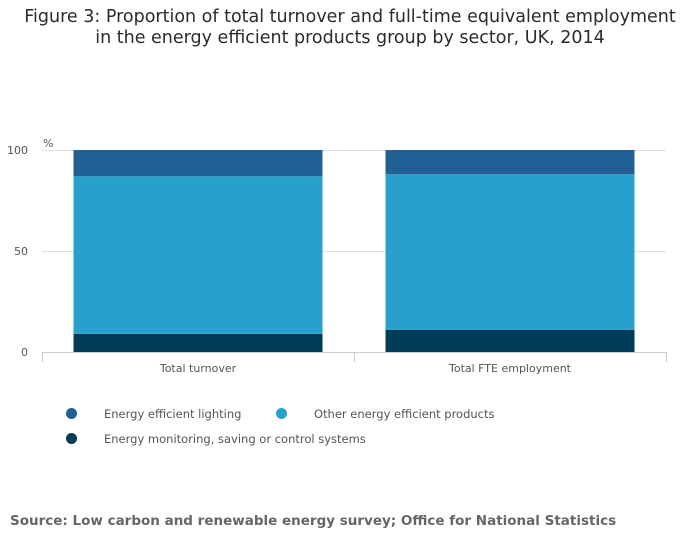 This screenshot has height=549, width=700. I want to click on x-category-label-1: Total FTE employment, so click(510, 368).